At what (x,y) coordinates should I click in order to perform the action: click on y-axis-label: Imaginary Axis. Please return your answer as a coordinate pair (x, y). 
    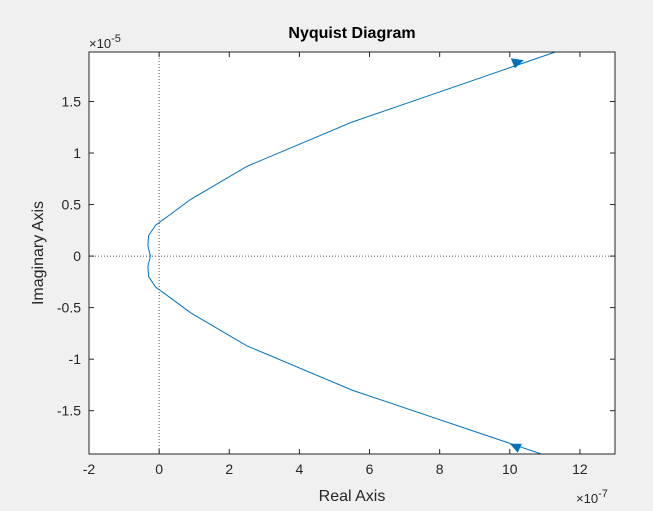
    Looking at the image, I should click on (38, 253).